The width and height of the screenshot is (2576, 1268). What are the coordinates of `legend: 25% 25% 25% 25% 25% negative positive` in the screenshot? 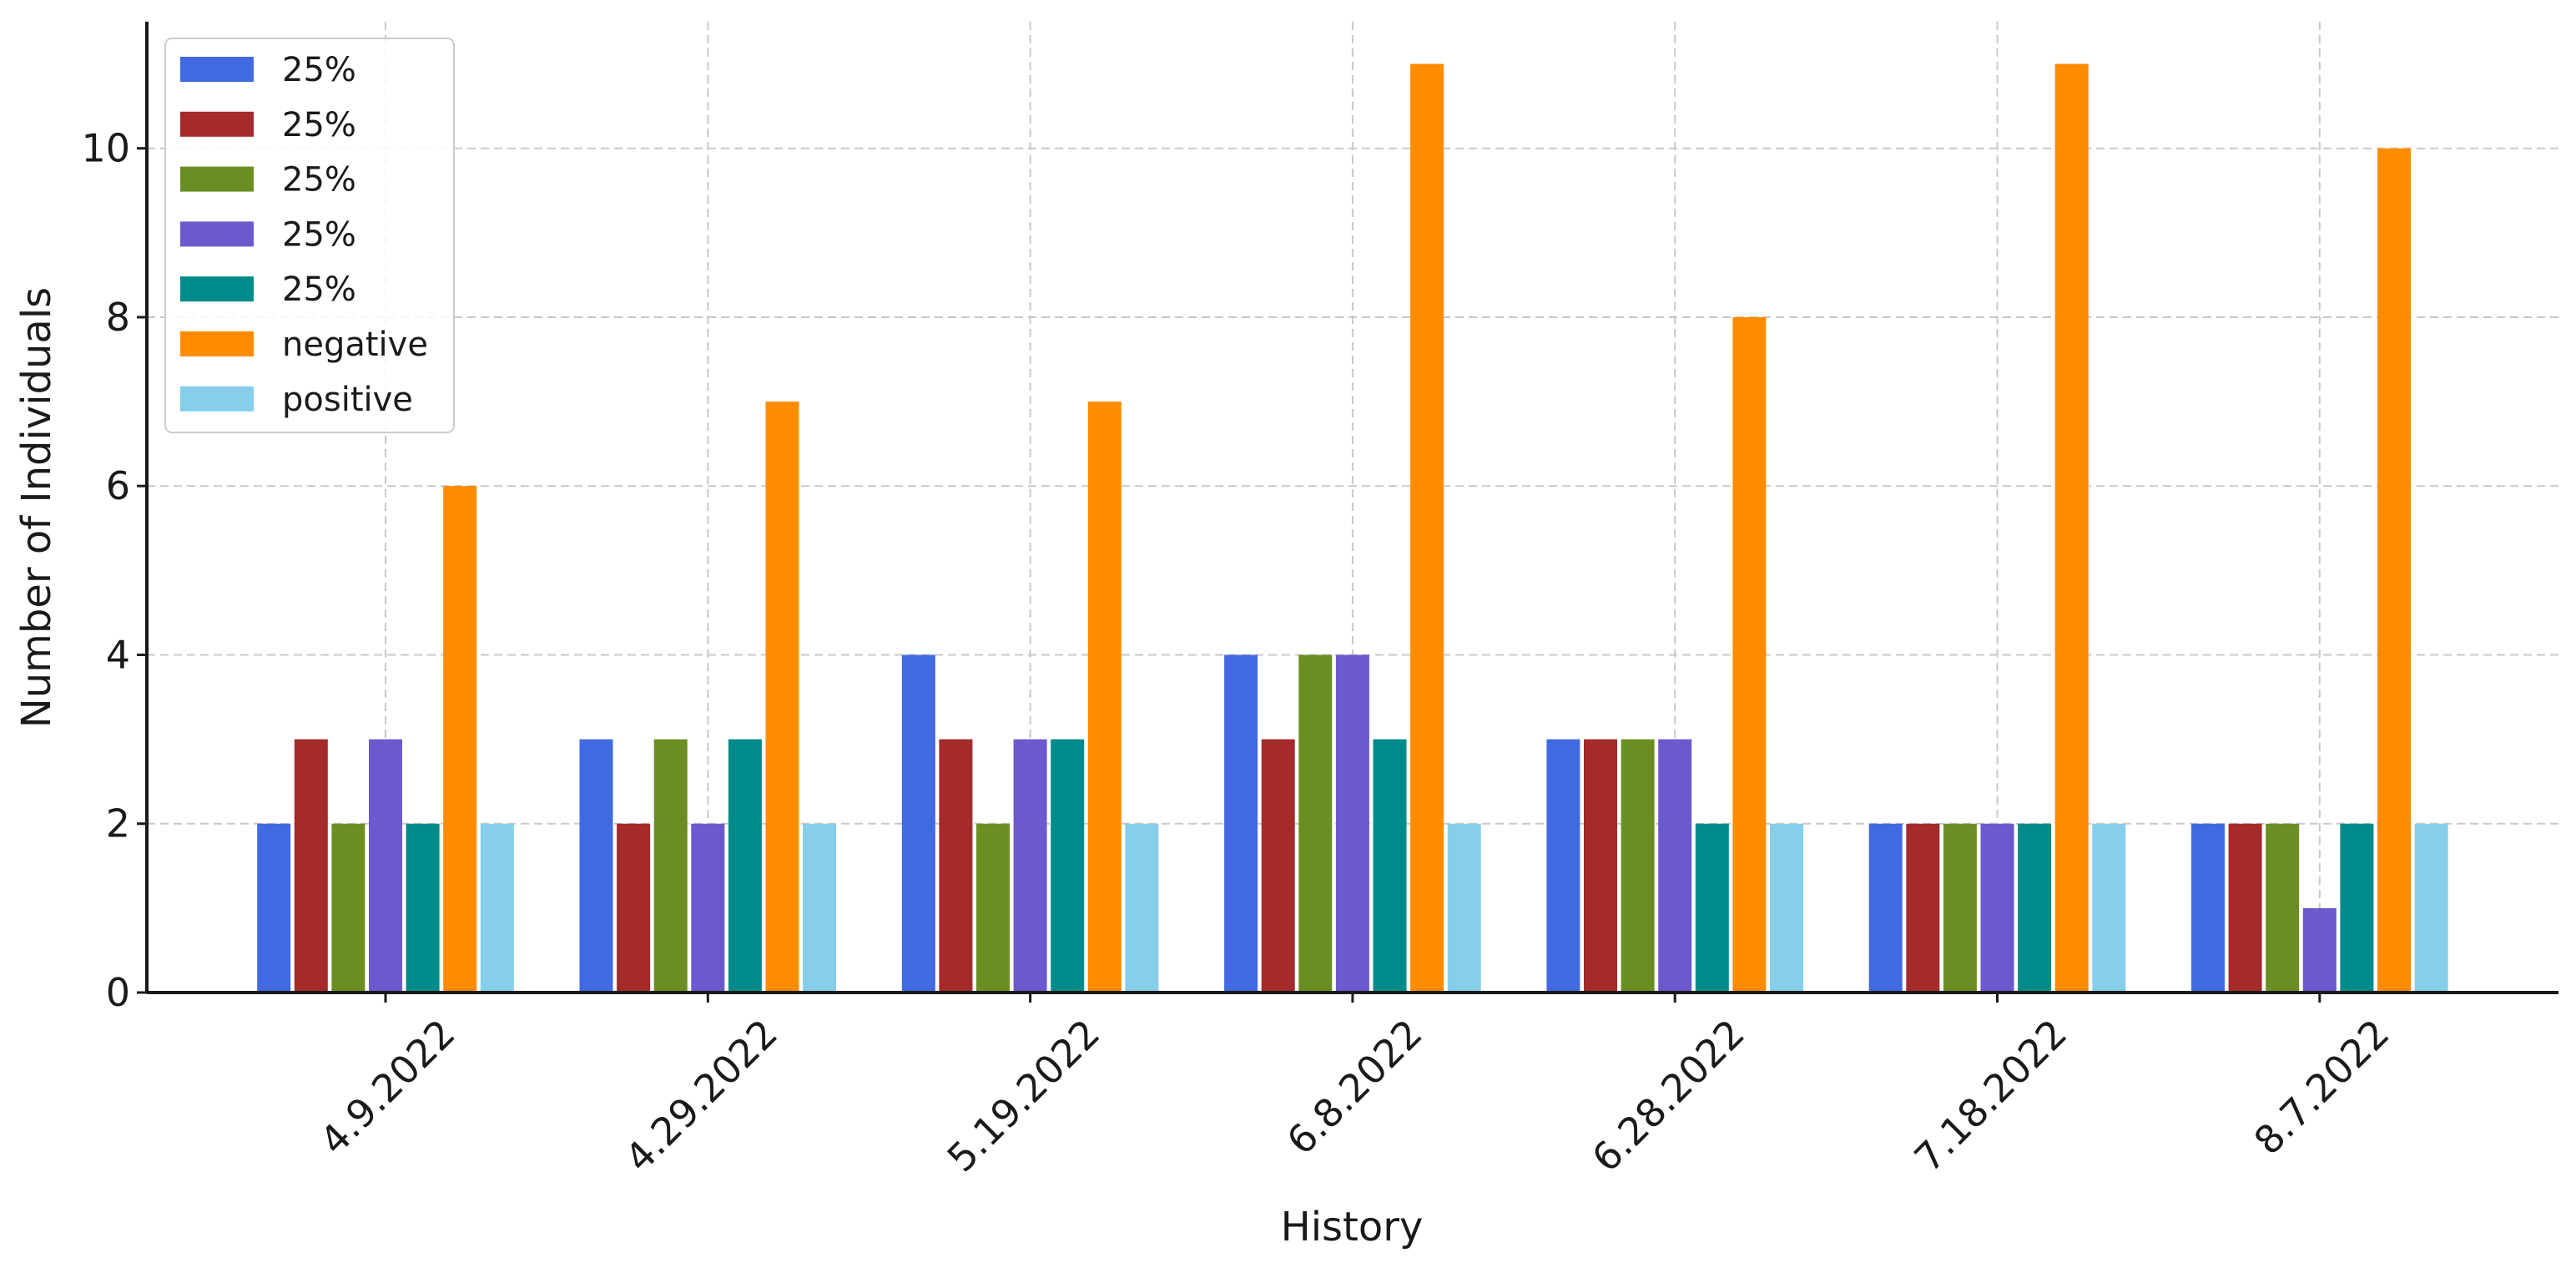 It's located at (309, 236).